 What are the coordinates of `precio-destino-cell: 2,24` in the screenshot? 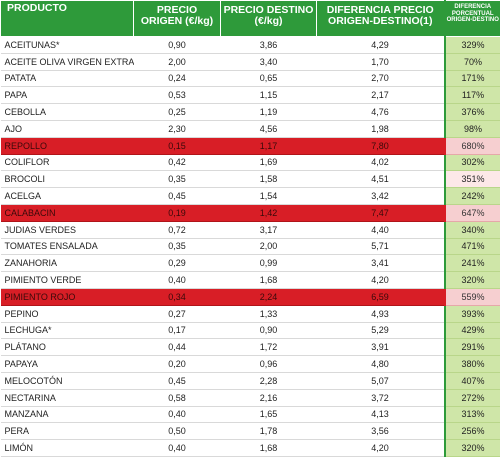 It's located at (269, 296).